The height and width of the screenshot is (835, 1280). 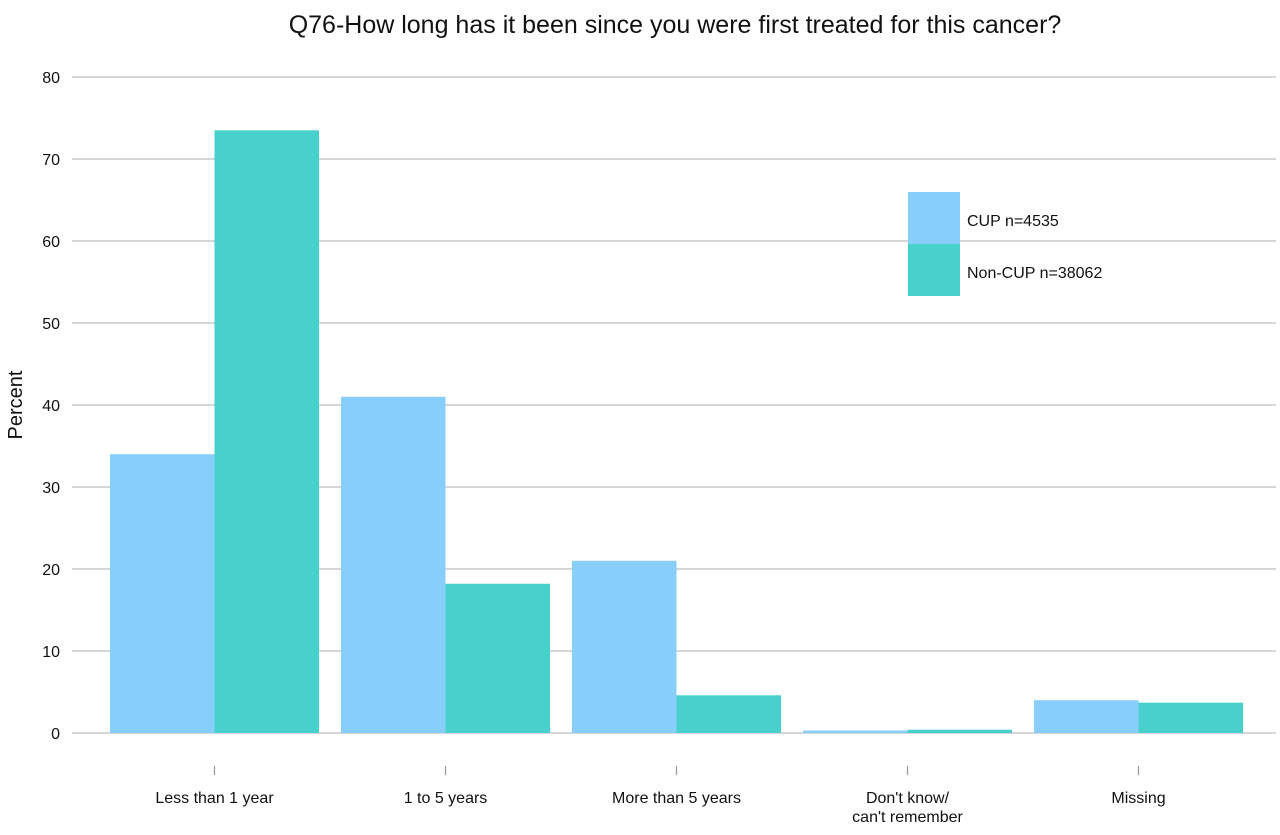 I want to click on x-tick-label: More than 5 years, so click(x=676, y=798).